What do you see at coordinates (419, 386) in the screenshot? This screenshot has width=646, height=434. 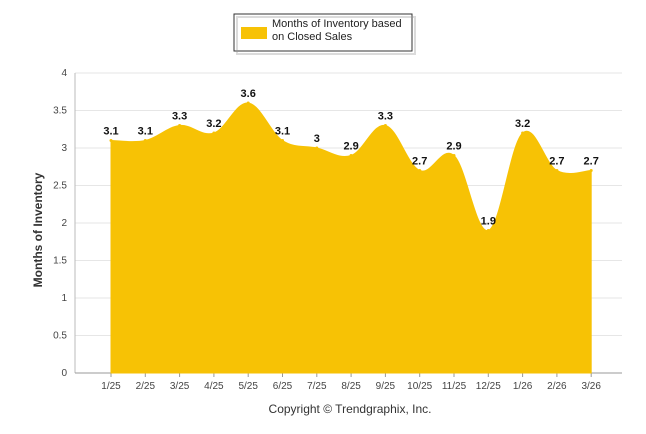 I see `x-tick-label: 10/25` at bounding box center [419, 386].